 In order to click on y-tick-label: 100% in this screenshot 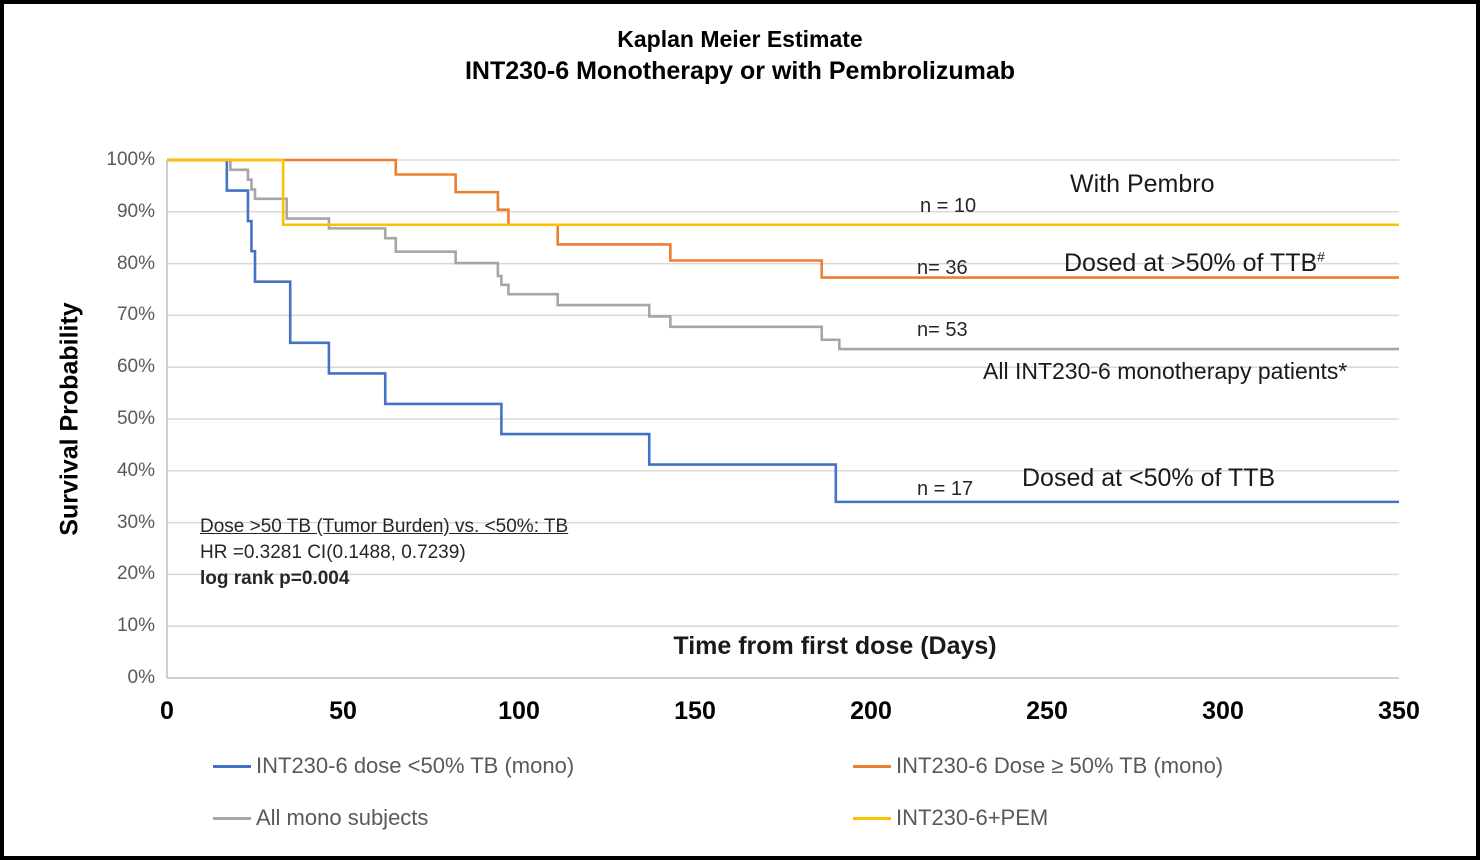, I will do `click(130, 159)`.